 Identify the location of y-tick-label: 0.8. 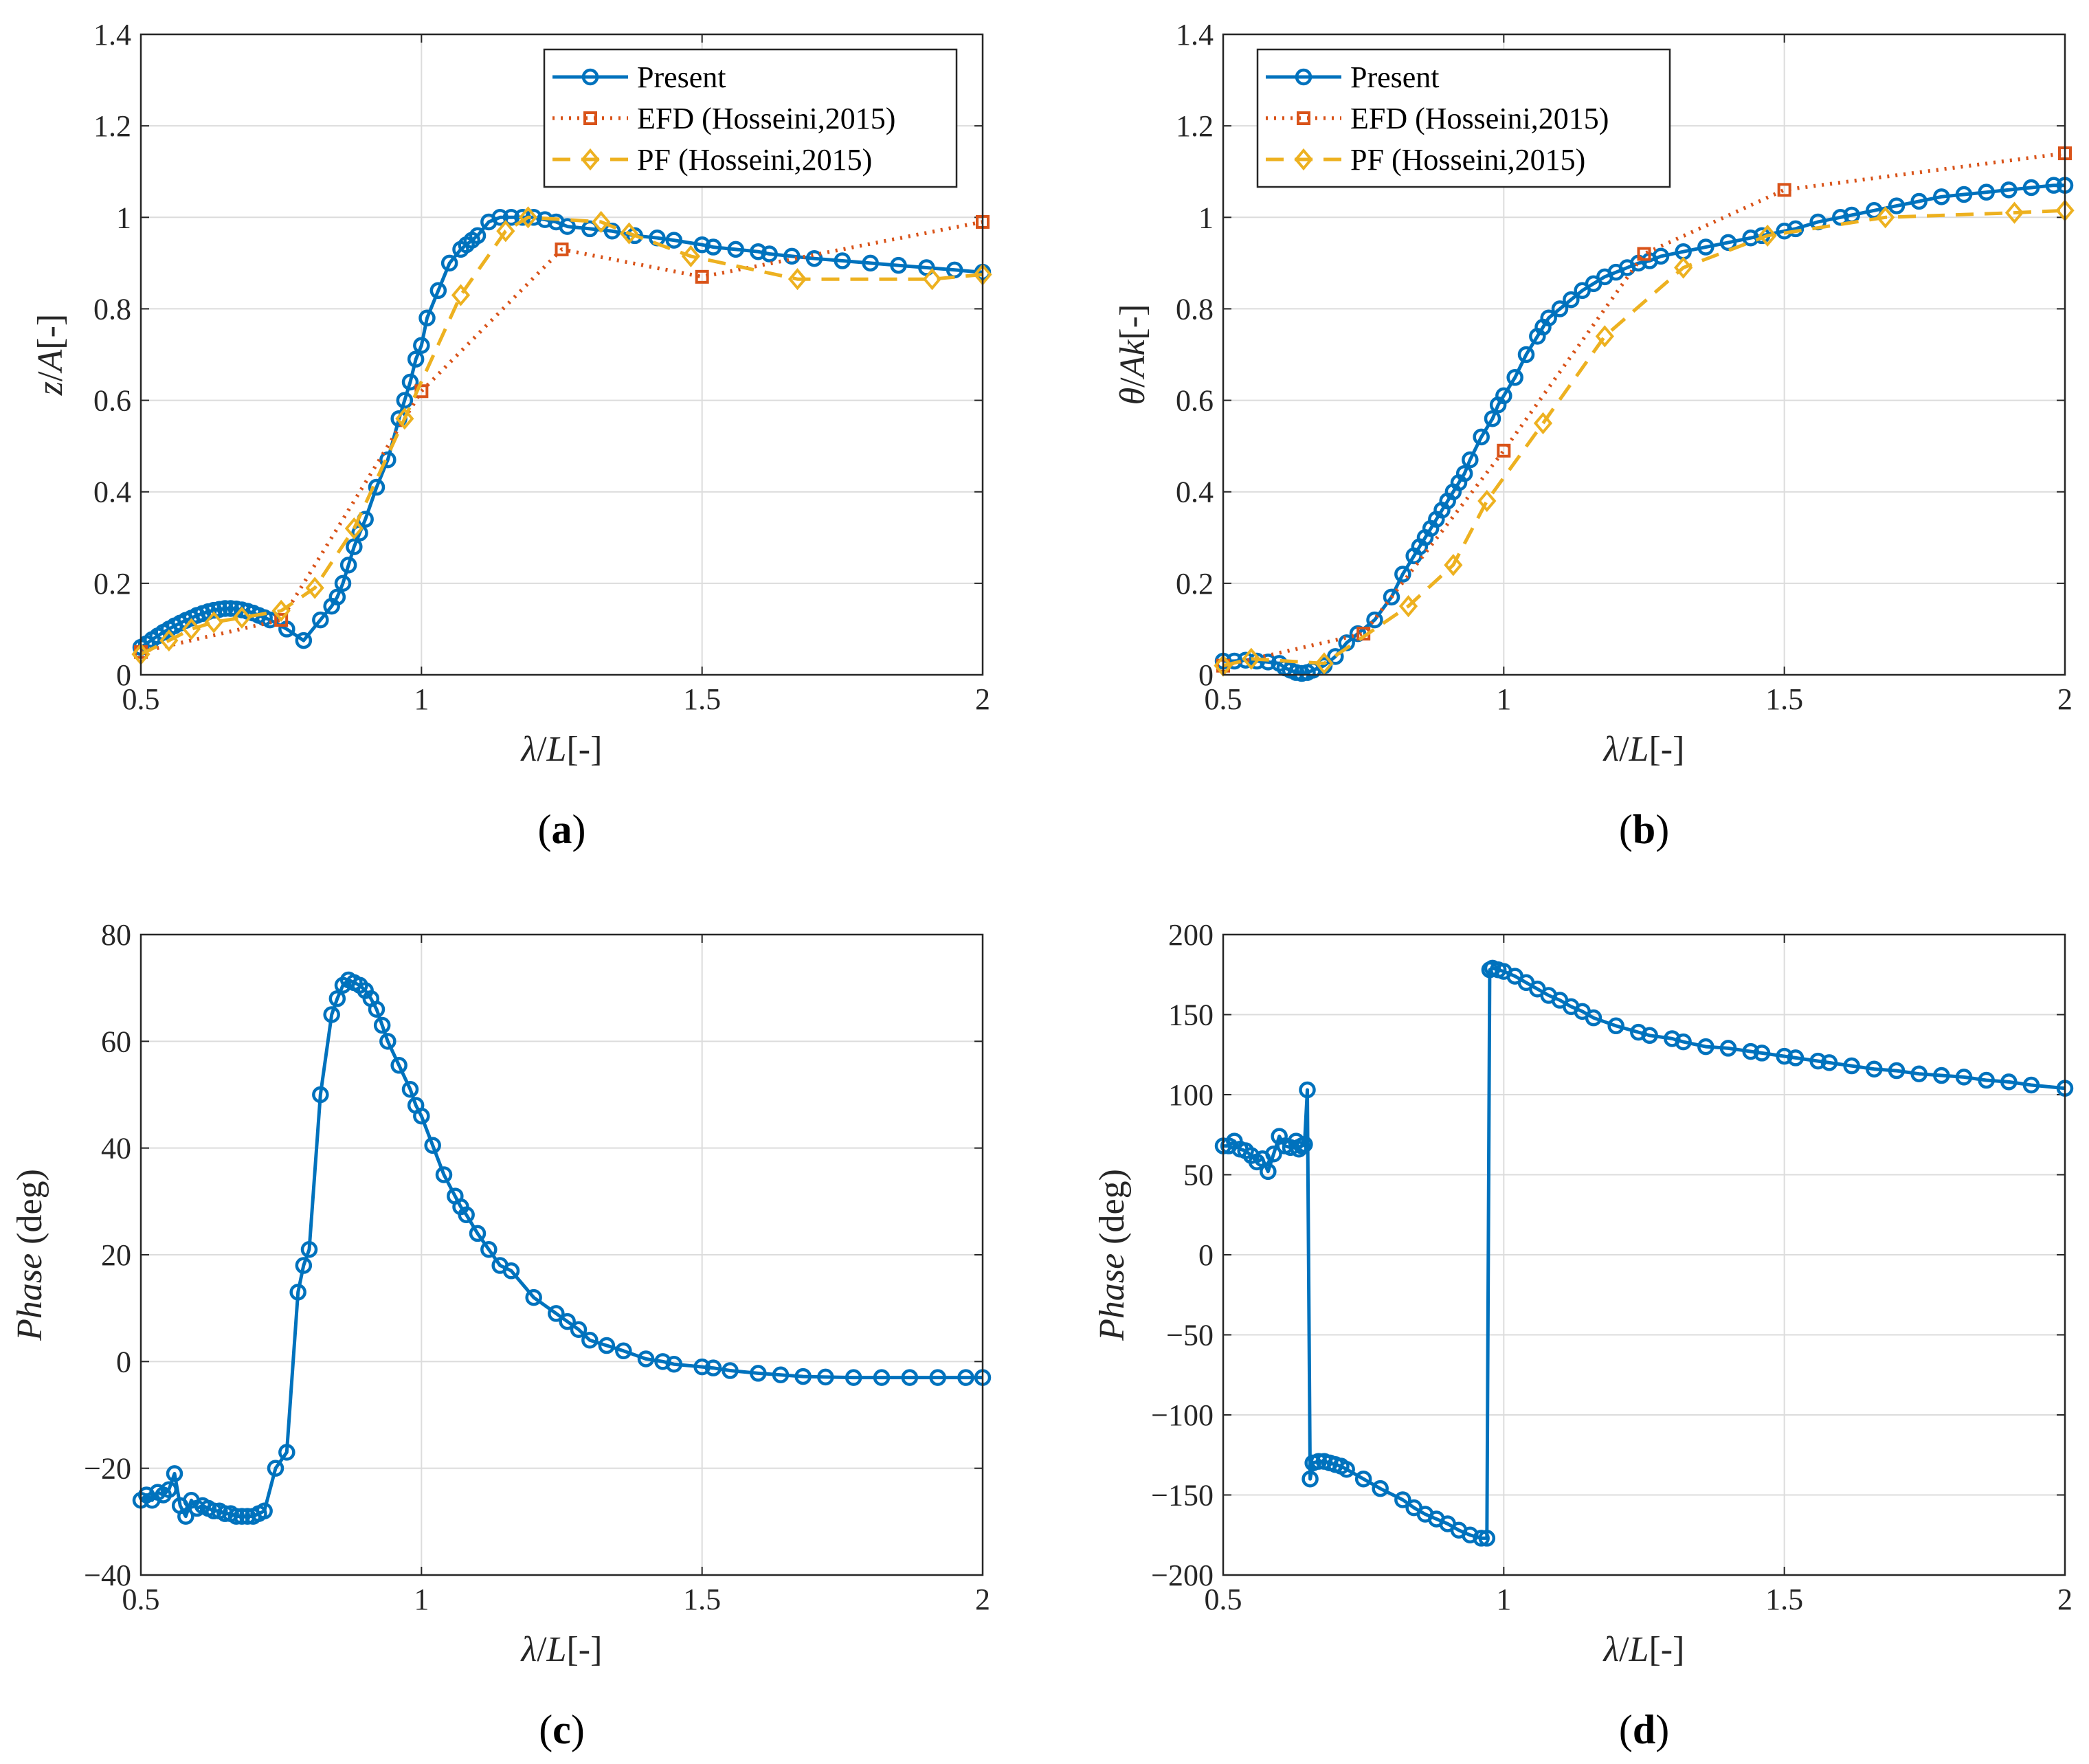
(1195, 309).